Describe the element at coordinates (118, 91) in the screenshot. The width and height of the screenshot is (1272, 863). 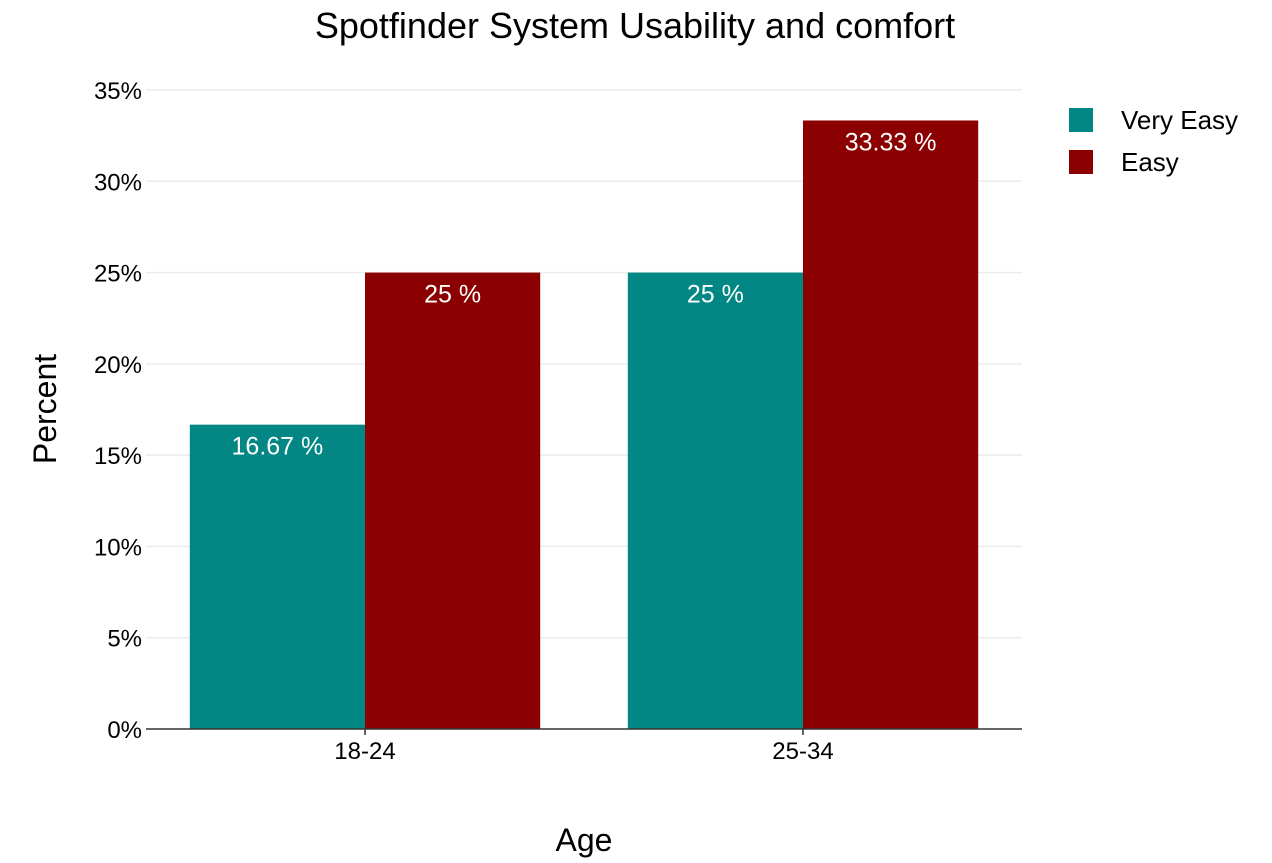
I see `y-tick-label: 35%` at that location.